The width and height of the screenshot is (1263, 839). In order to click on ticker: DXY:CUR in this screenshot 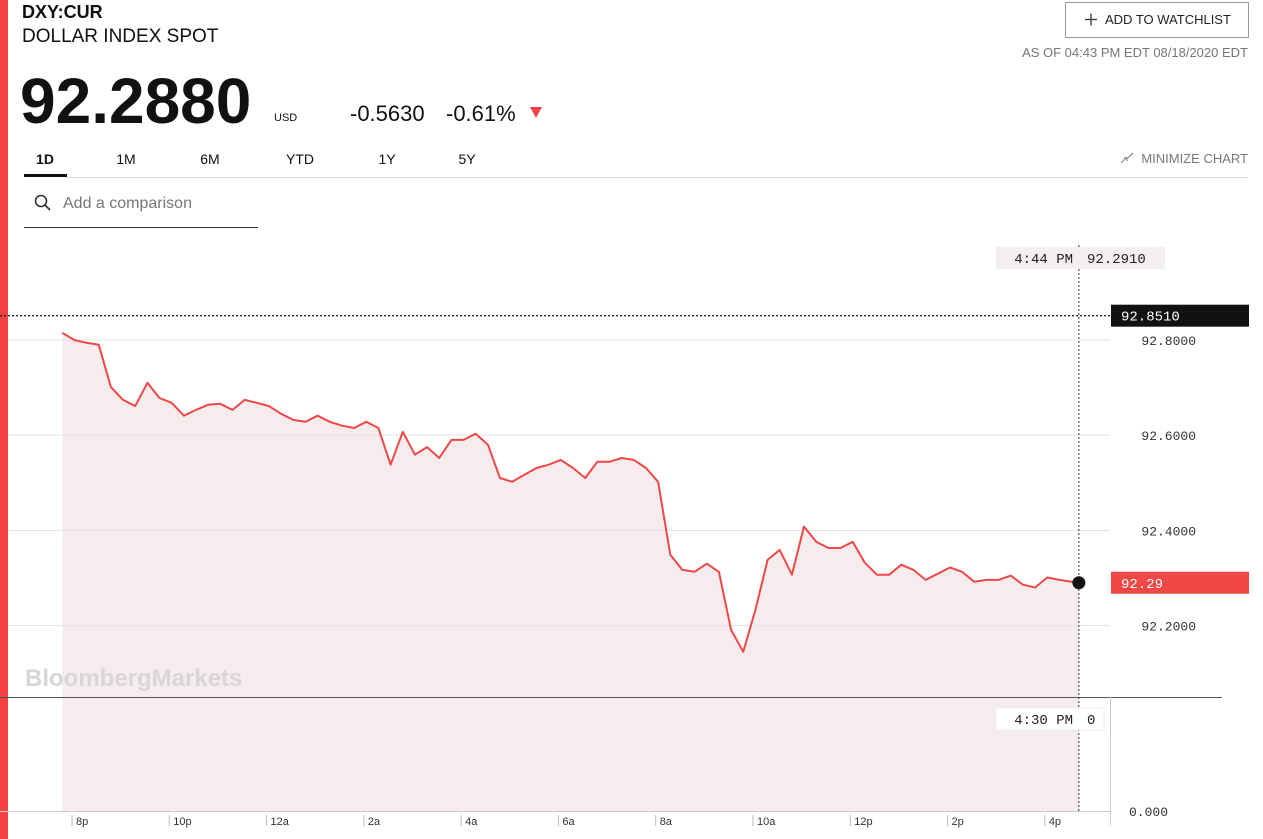, I will do `click(62, 12)`.